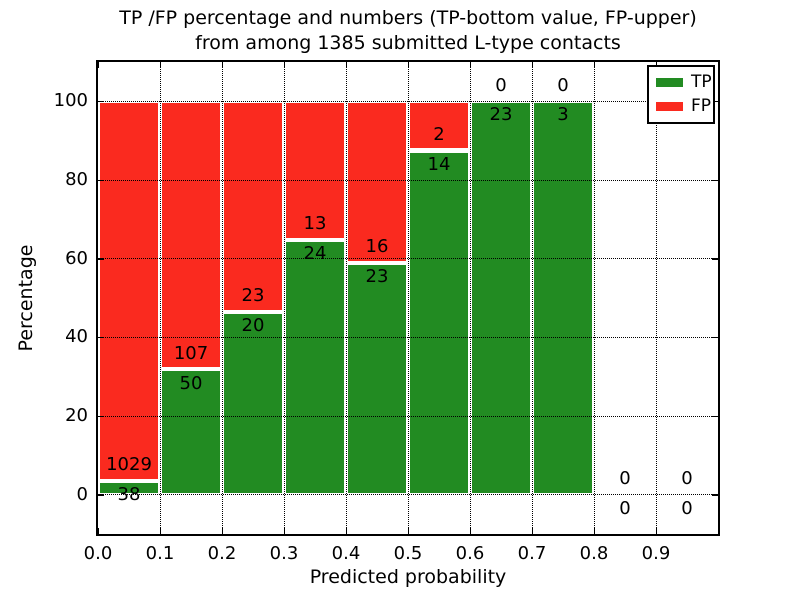 This screenshot has height=600, width=800. Describe the element at coordinates (408, 577) in the screenshot. I see `x-axis-label: Predicted probability` at that location.